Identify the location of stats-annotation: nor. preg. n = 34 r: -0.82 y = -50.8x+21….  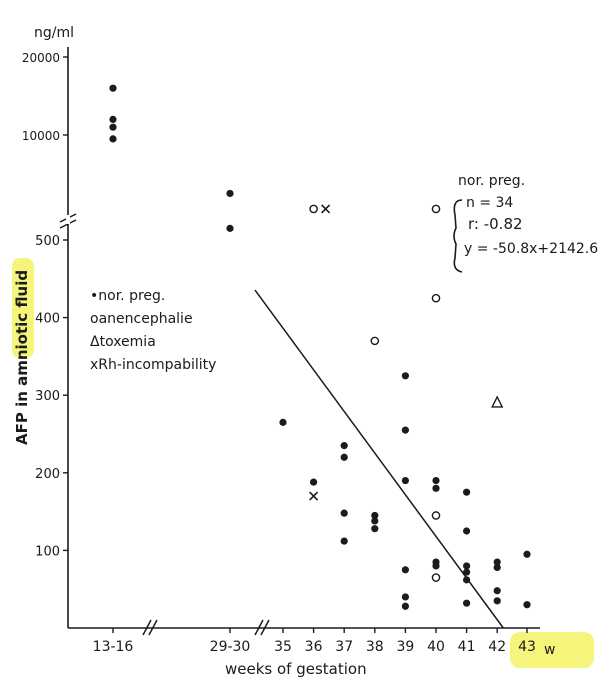
(525, 223).